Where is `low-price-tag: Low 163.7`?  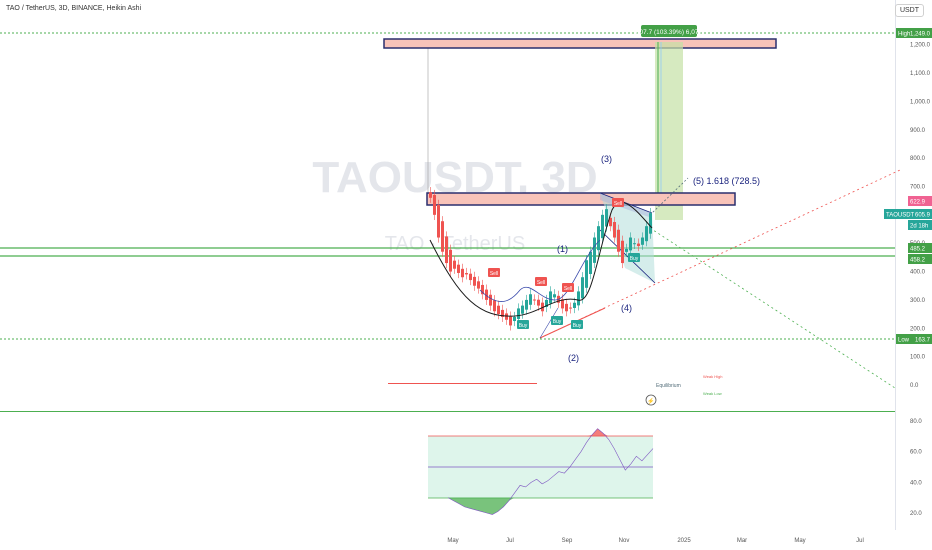 low-price-tag: Low 163.7 is located at coordinates (914, 339).